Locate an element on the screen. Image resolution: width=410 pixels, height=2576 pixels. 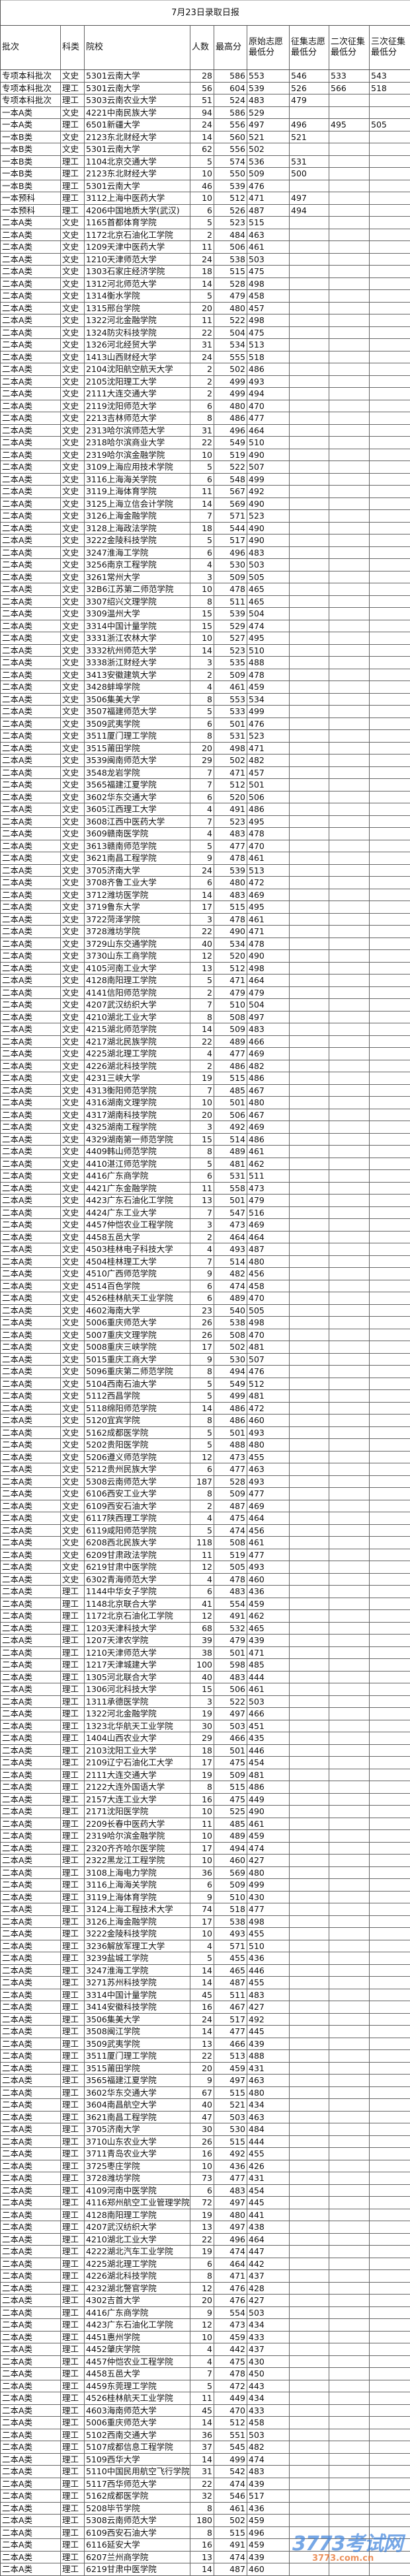
table-row: 二本A类 文史 4504桂林理工大学 7 514 480 is located at coordinates (205, 1261).